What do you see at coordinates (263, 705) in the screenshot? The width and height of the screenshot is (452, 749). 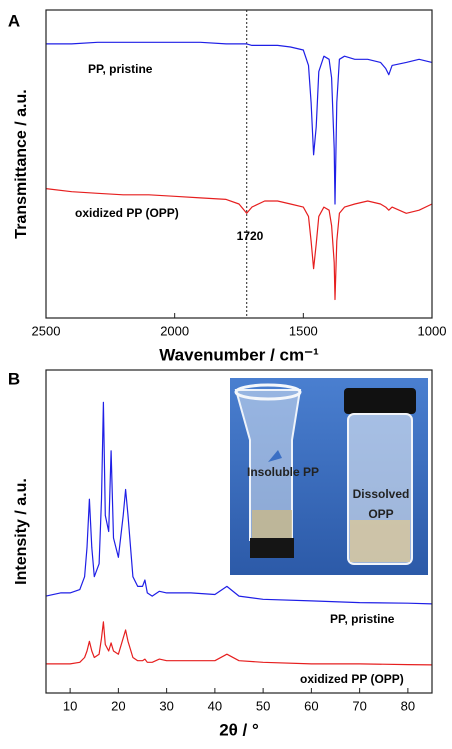 I see `x-tick-label: 50` at bounding box center [263, 705].